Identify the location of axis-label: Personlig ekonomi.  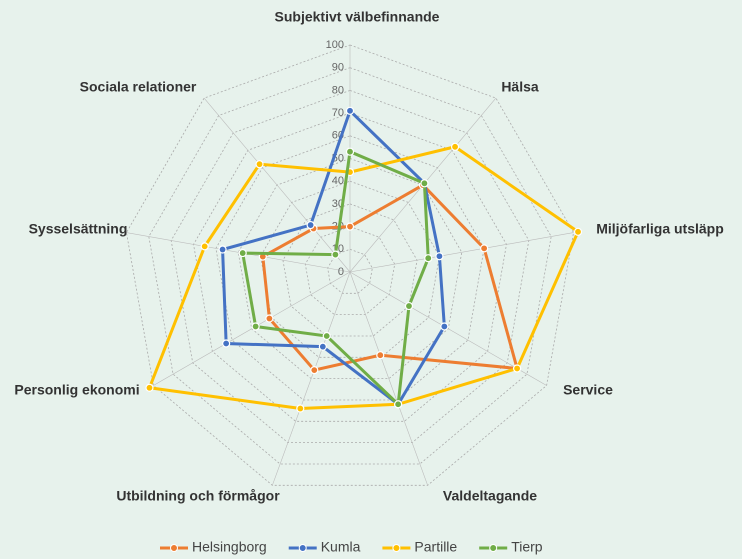
(76, 390).